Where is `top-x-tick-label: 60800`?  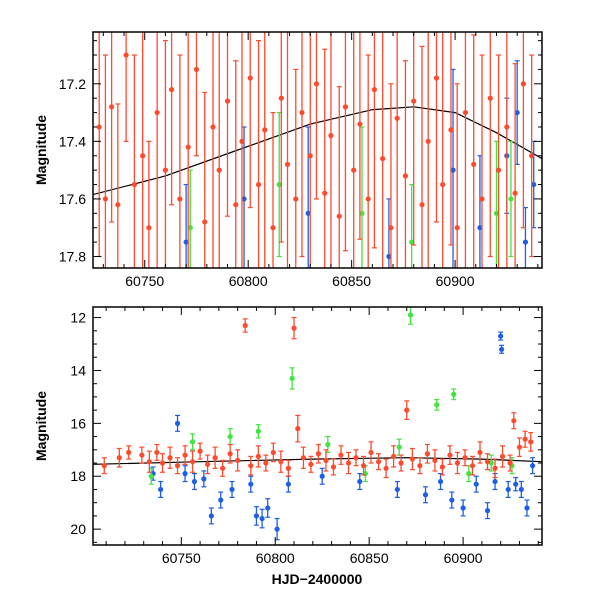
top-x-tick-label: 60800 is located at coordinates (248, 281).